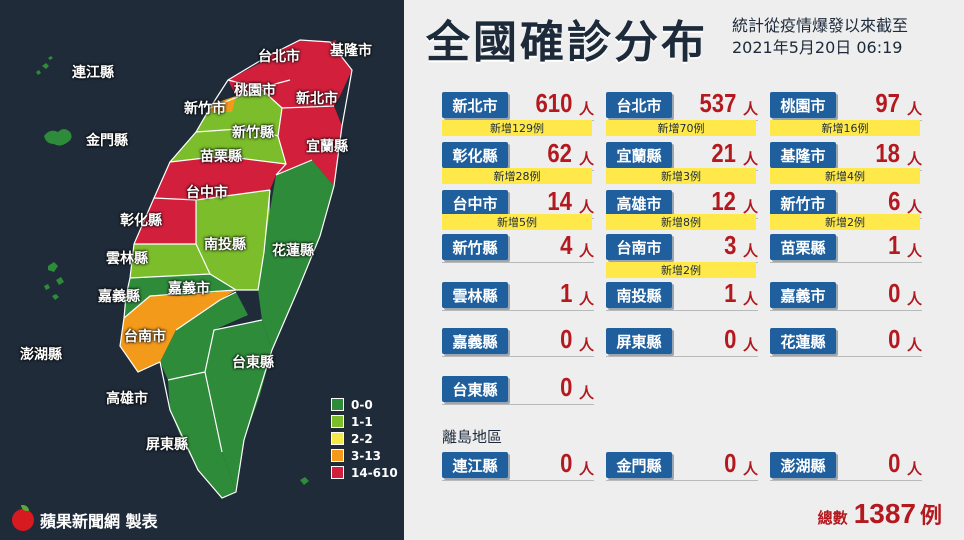 The height and width of the screenshot is (540, 964). I want to click on legend-row: 1-1, so click(364, 421).